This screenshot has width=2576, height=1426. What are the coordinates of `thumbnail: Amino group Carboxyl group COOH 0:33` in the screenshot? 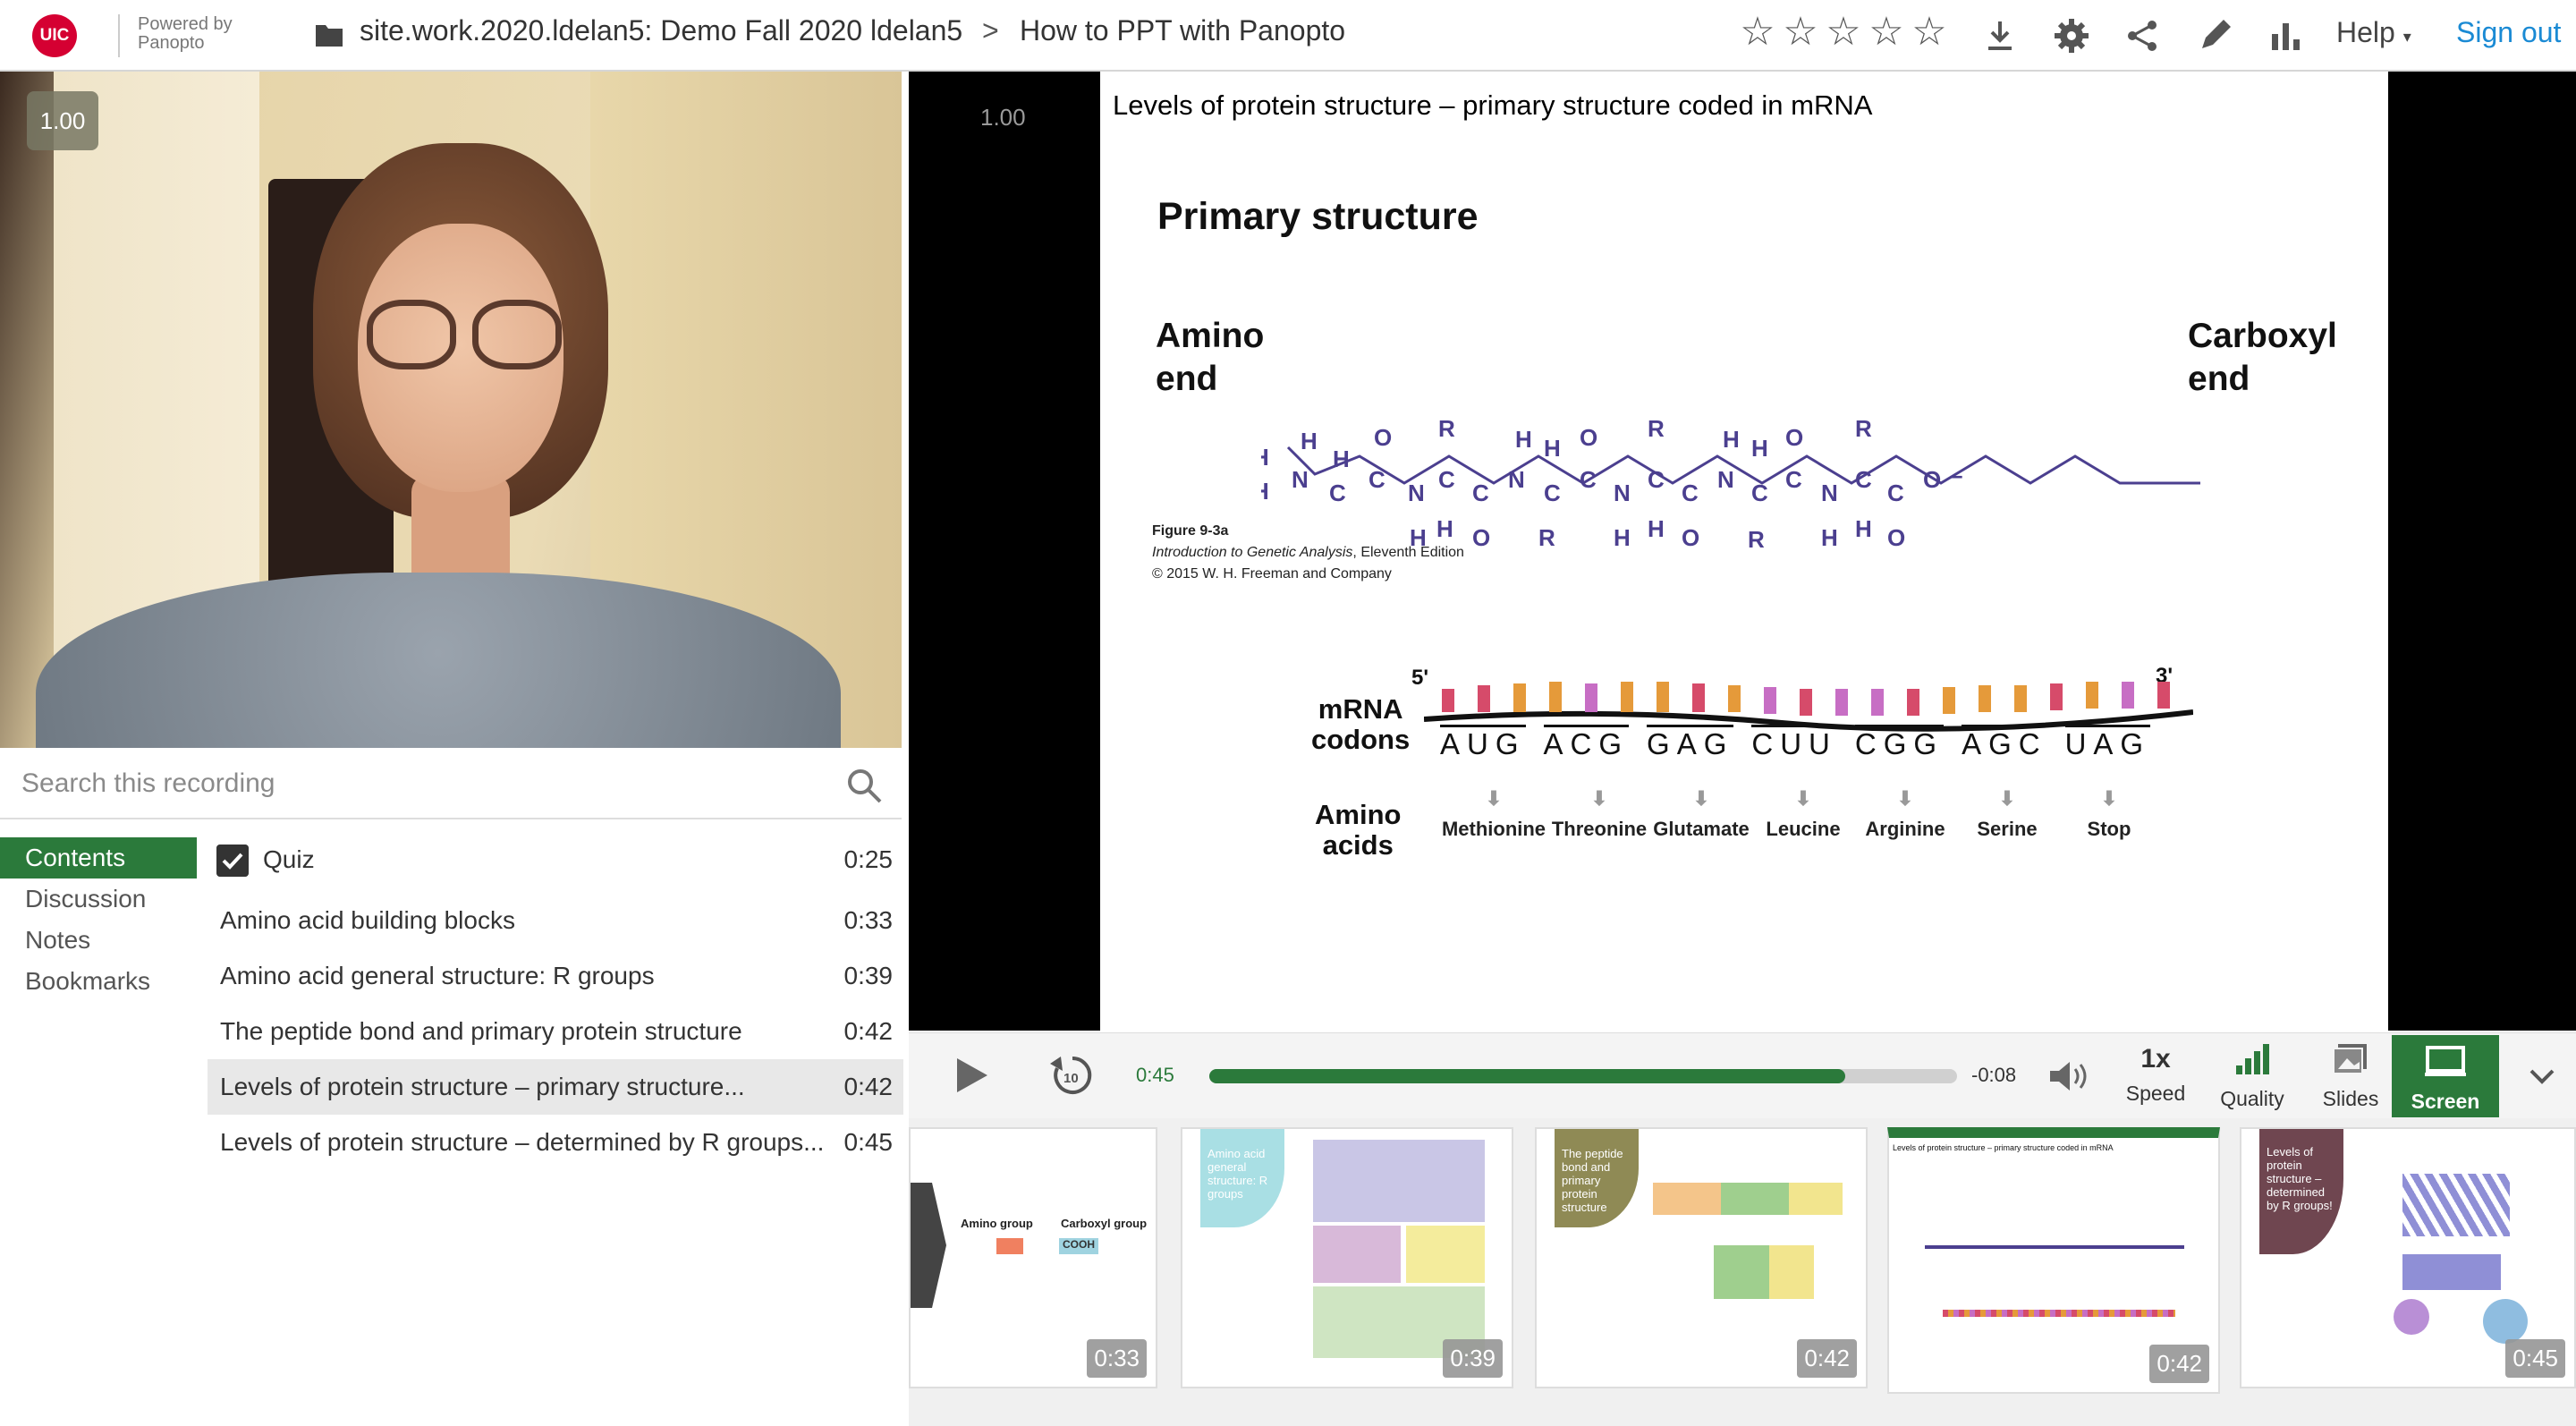 It's located at (1033, 1258).